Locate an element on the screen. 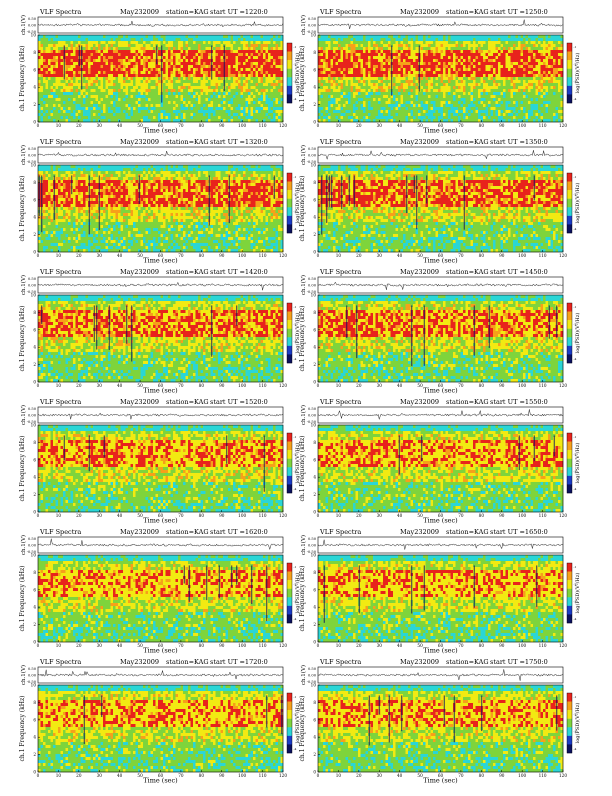 Image resolution: width=612 pixels, height=796 pixels. spectrogram-streak is located at coordinates (419, 68).